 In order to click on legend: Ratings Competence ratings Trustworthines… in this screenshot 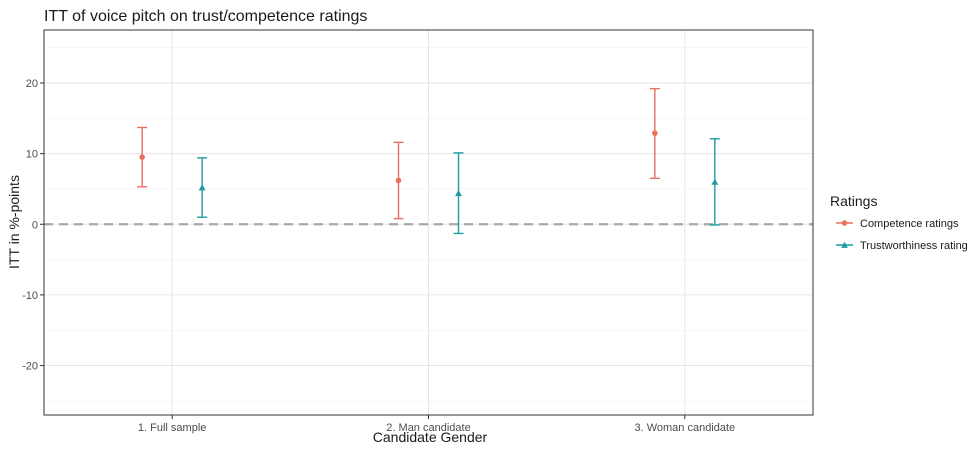, I will do `click(899, 222)`.